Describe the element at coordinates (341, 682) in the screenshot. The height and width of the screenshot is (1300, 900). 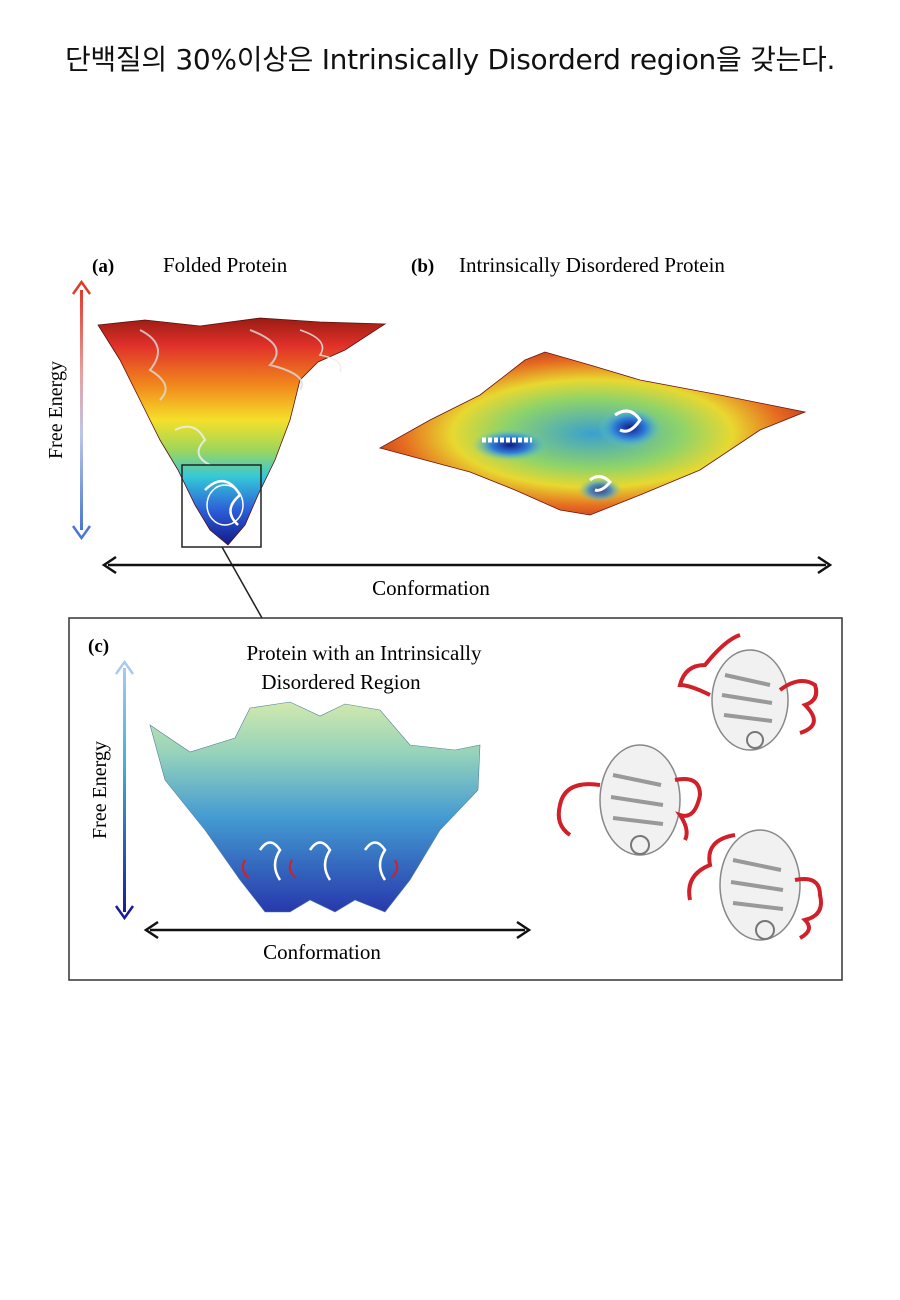
I see `panel-c-title-line2: Disordered Region` at that location.